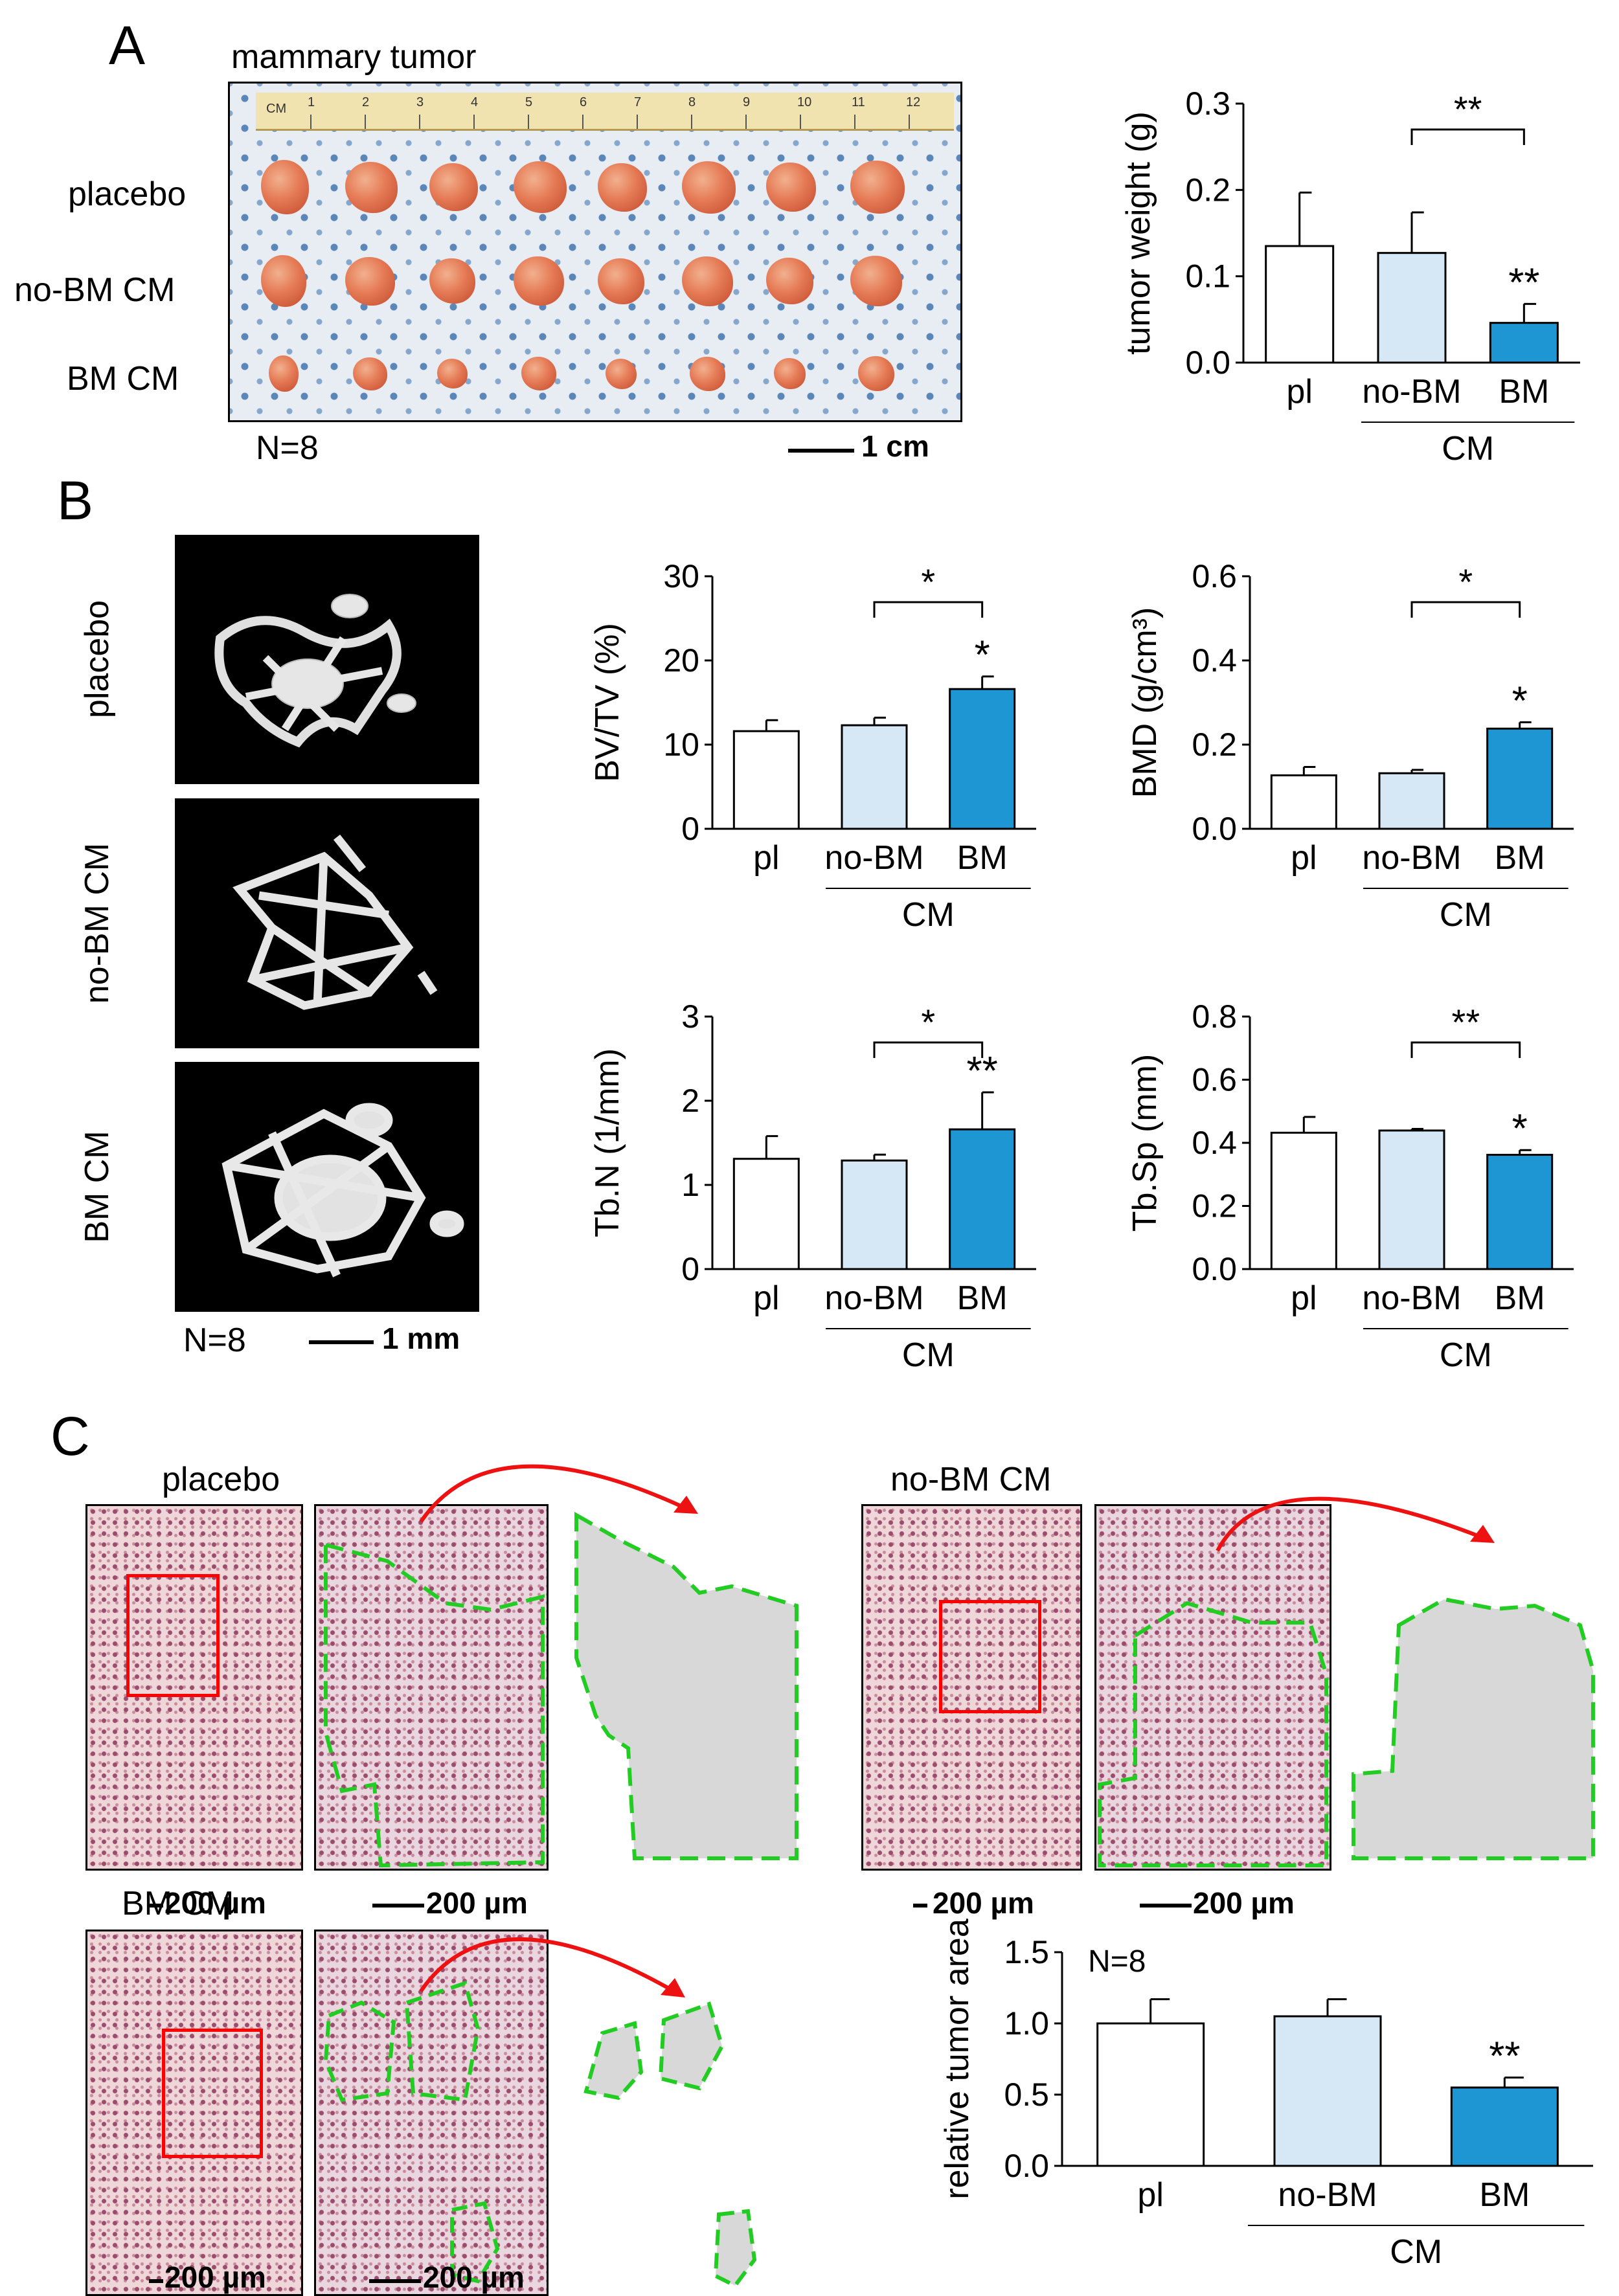 The height and width of the screenshot is (2296, 1619). I want to click on bracket-significance: **, so click(1466, 1022).